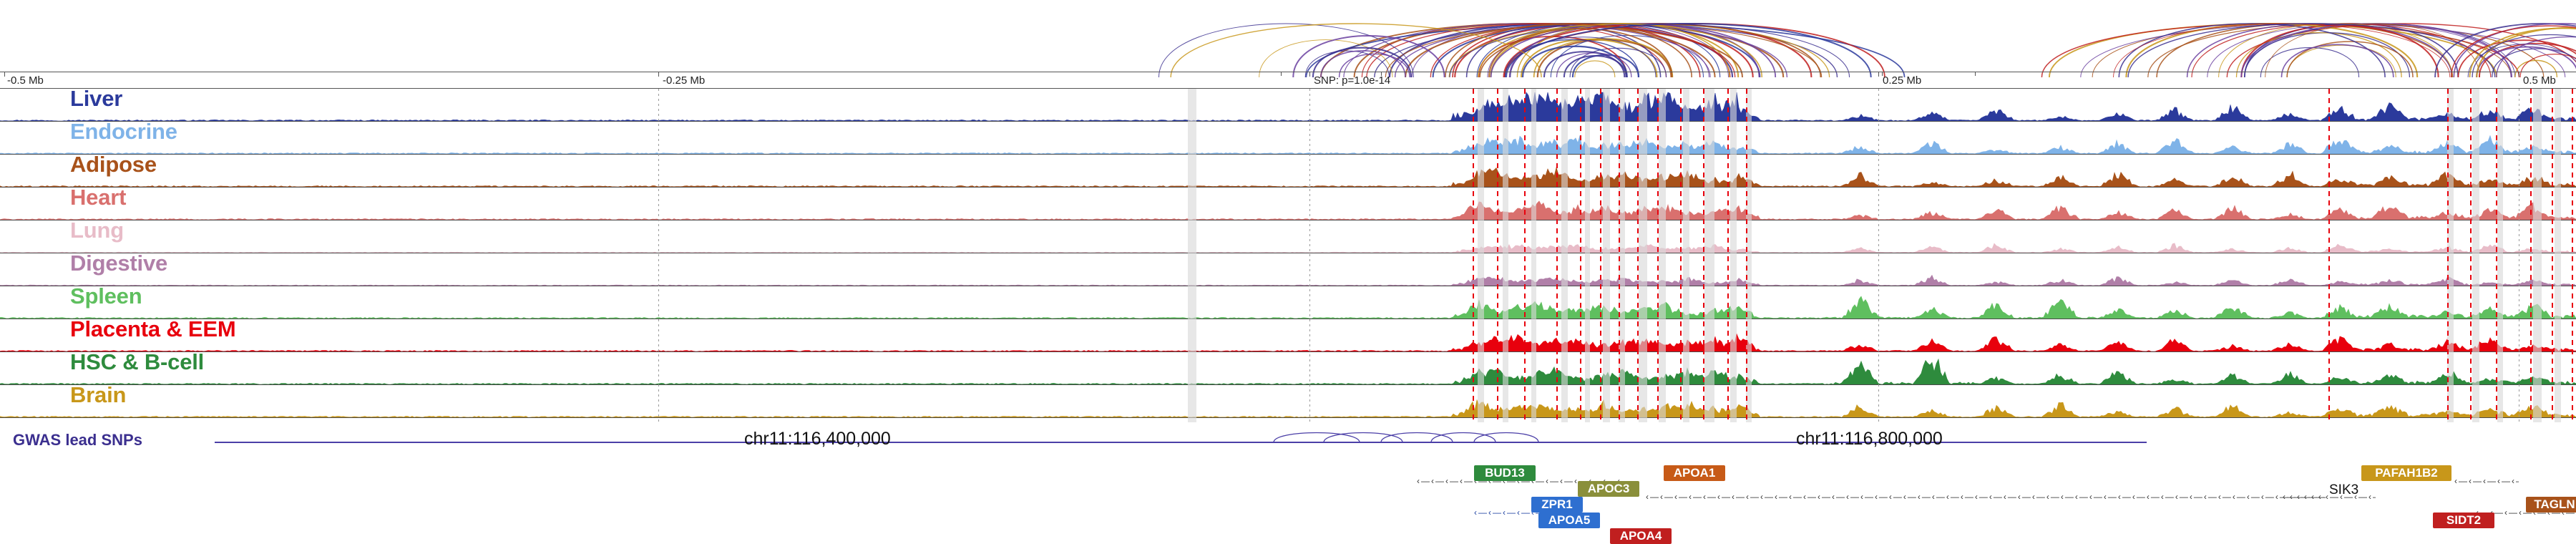  I want to click on track-adipose: Adipose, so click(1288, 171).